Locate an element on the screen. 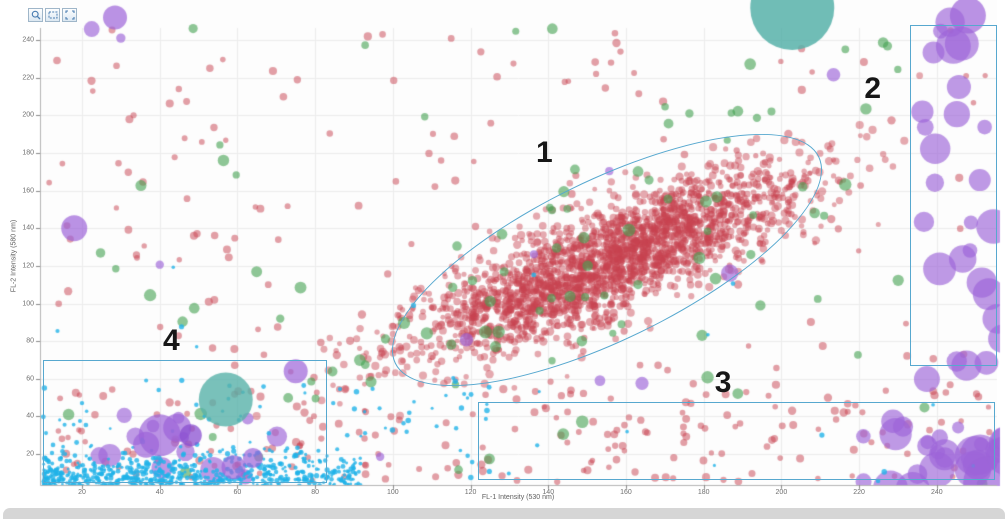 The height and width of the screenshot is (519, 1008). bottom-edge-bar is located at coordinates (504, 513).